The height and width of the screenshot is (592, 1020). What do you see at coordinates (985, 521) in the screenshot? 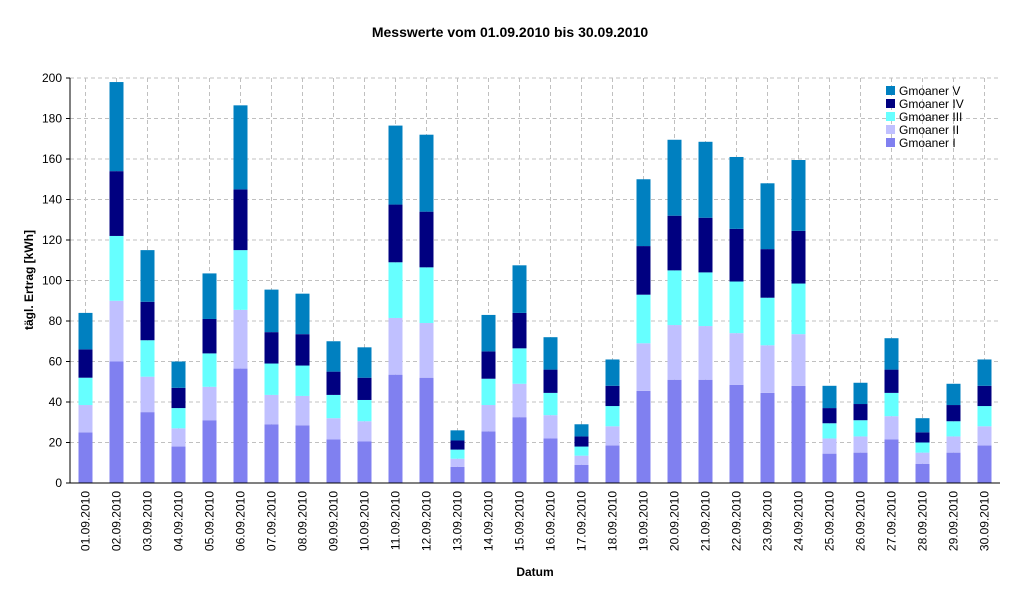
I see `x-tick-label: 30.09.2010` at bounding box center [985, 521].